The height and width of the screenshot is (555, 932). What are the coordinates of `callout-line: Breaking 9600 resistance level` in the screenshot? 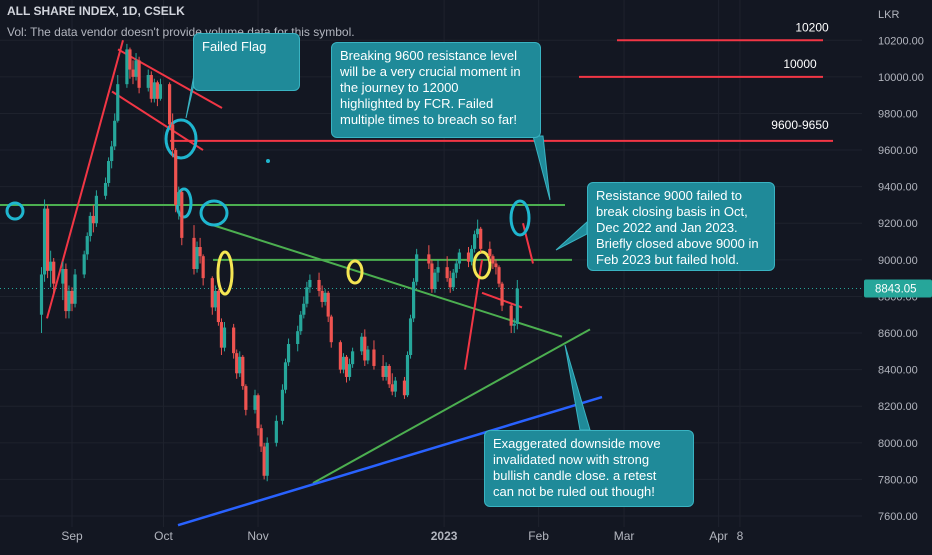 It's located at (429, 55).